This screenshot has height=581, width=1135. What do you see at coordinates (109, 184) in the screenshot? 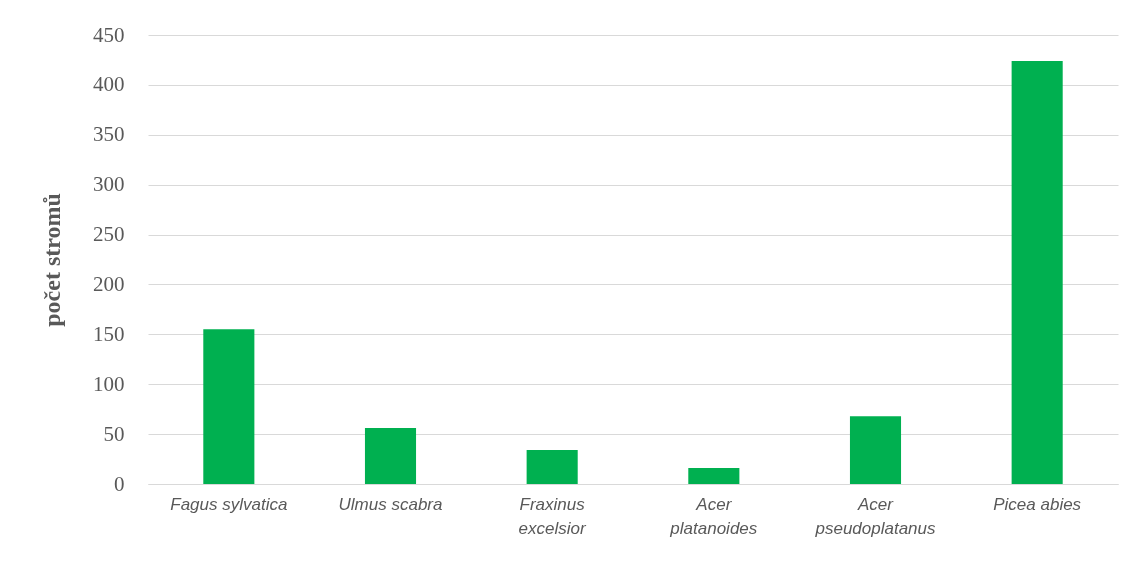
I see `y-tick-label: 300` at bounding box center [109, 184].